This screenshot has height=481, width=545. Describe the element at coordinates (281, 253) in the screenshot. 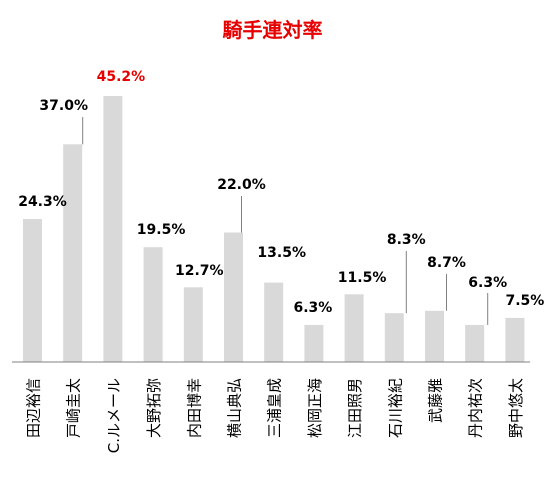

I see `data-label-7: 13.5%` at that location.